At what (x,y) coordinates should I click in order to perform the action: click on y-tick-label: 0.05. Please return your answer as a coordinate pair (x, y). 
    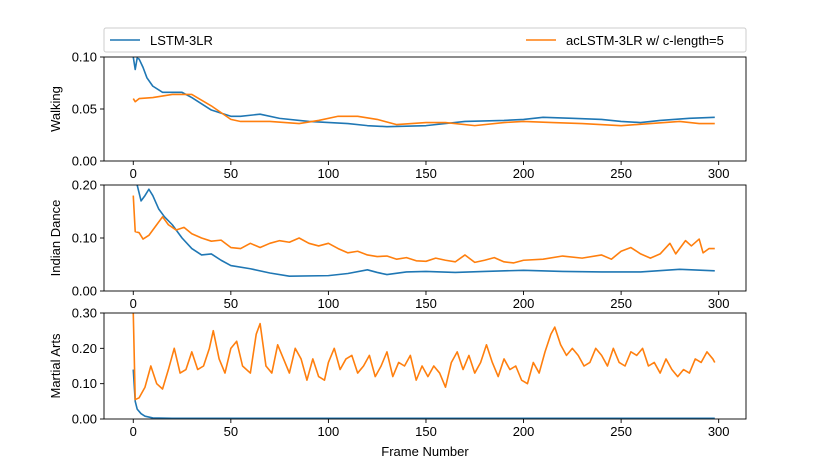
    Looking at the image, I should click on (84, 109).